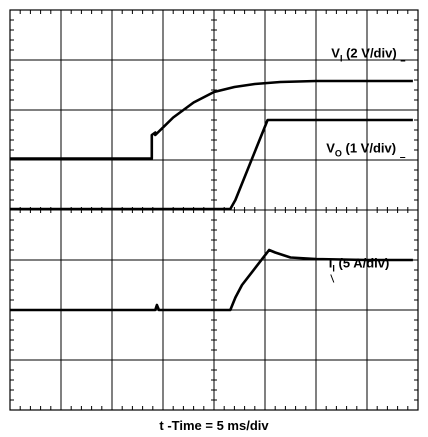  What do you see at coordinates (359, 265) in the screenshot?
I see `trace-label-2: II (5 A/div)` at bounding box center [359, 265].